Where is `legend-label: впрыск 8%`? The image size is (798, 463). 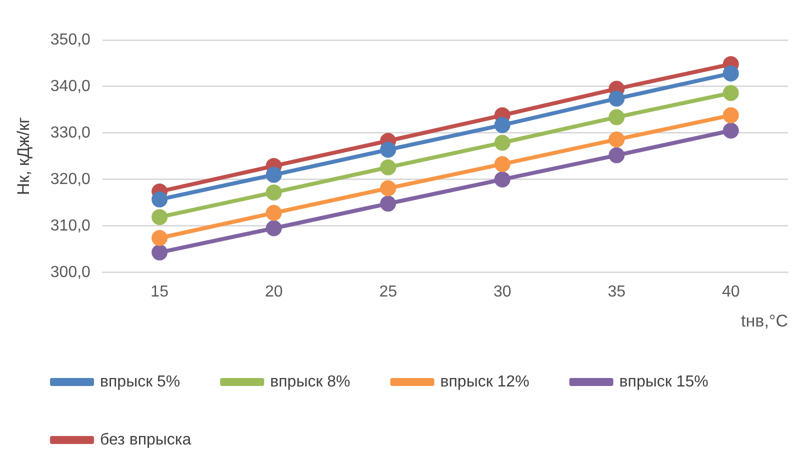
legend-label: впрыск 8% is located at coordinates (310, 381).